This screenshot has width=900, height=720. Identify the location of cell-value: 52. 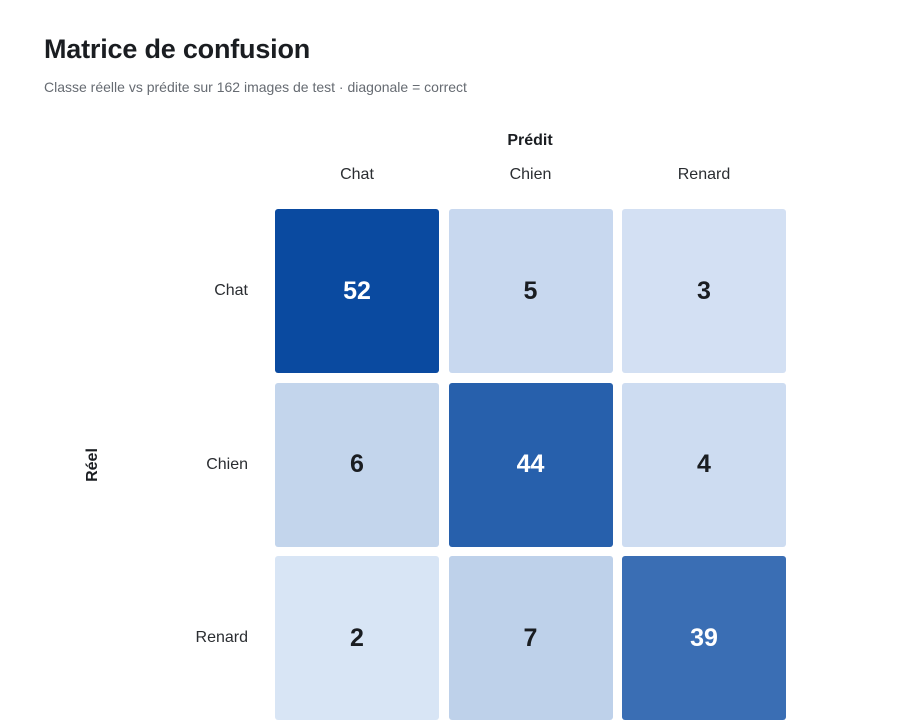
(357, 290).